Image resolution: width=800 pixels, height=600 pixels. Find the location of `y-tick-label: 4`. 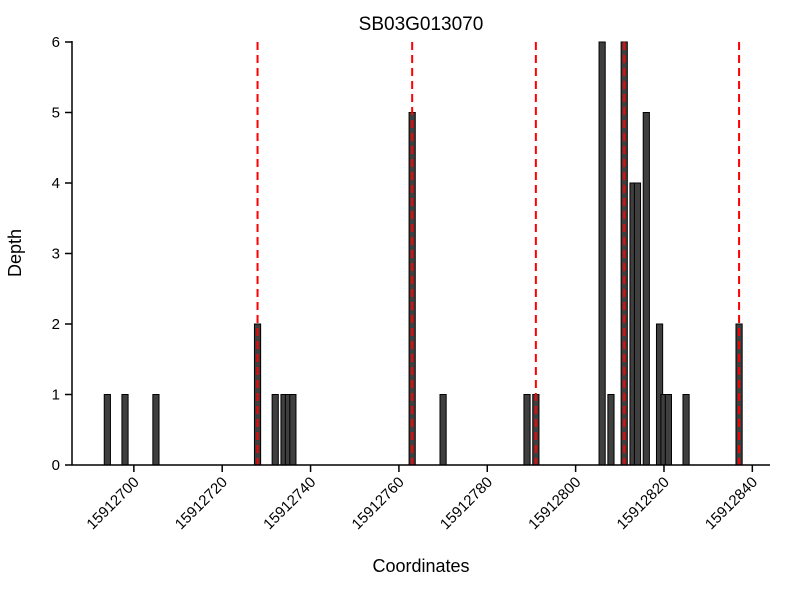

y-tick-label: 4 is located at coordinates (56, 183).